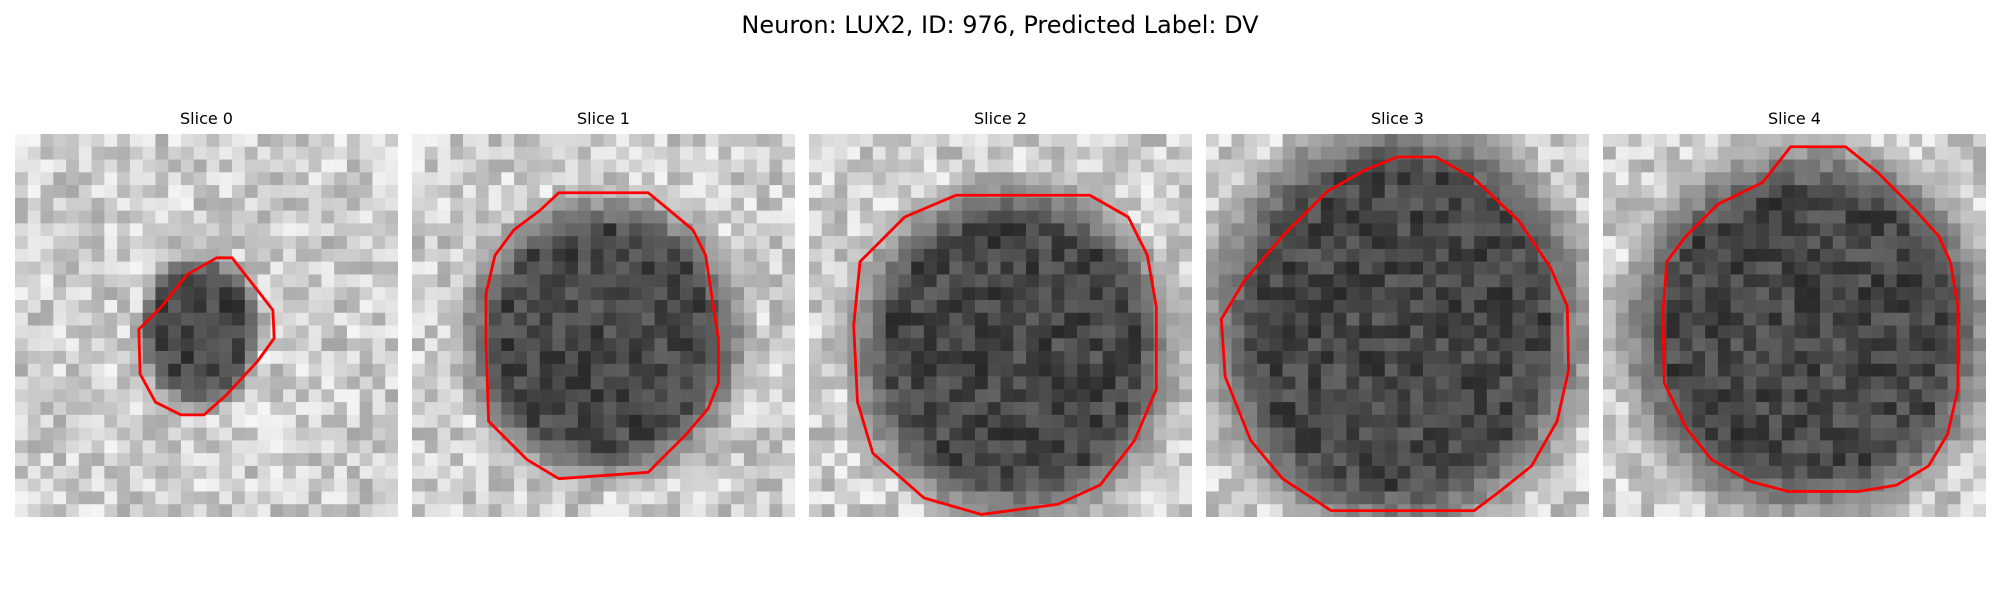  Describe the element at coordinates (1000, 118) in the screenshot. I see `slice-title: Slice 2` at that location.